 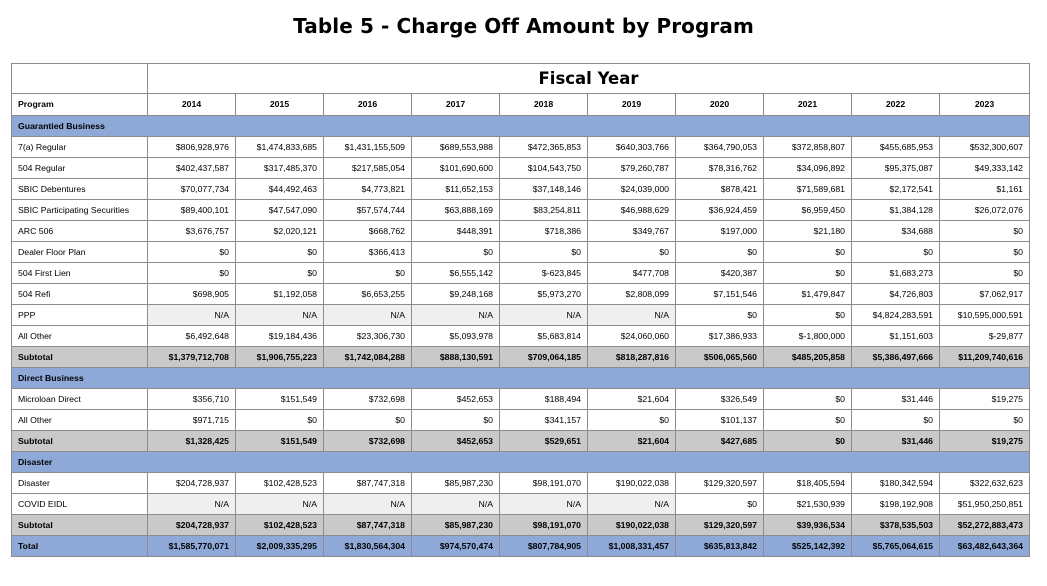 What do you see at coordinates (543, 210) in the screenshot?
I see `value-cell: $83,254,811` at bounding box center [543, 210].